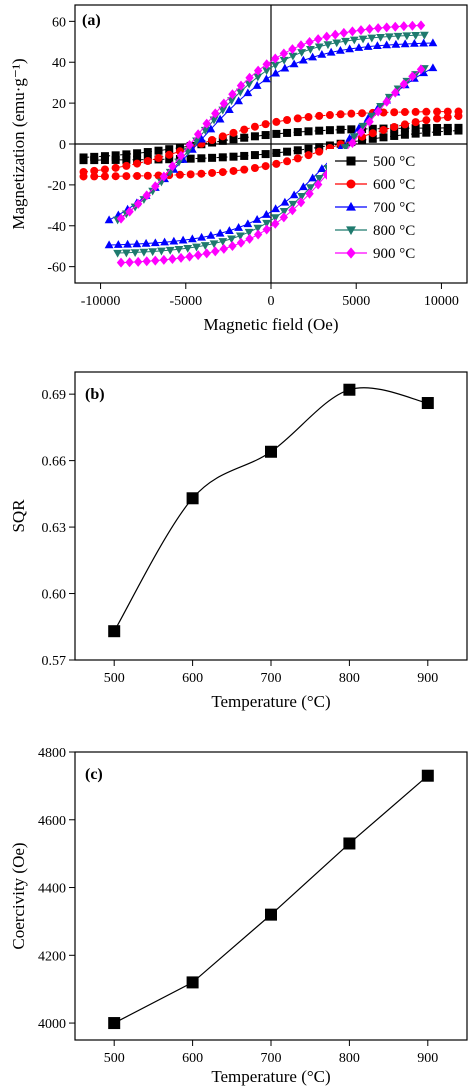 The width and height of the screenshot is (474, 1087). What do you see at coordinates (394, 162) in the screenshot?
I see `legend-entry-label: 500 °C` at bounding box center [394, 162].